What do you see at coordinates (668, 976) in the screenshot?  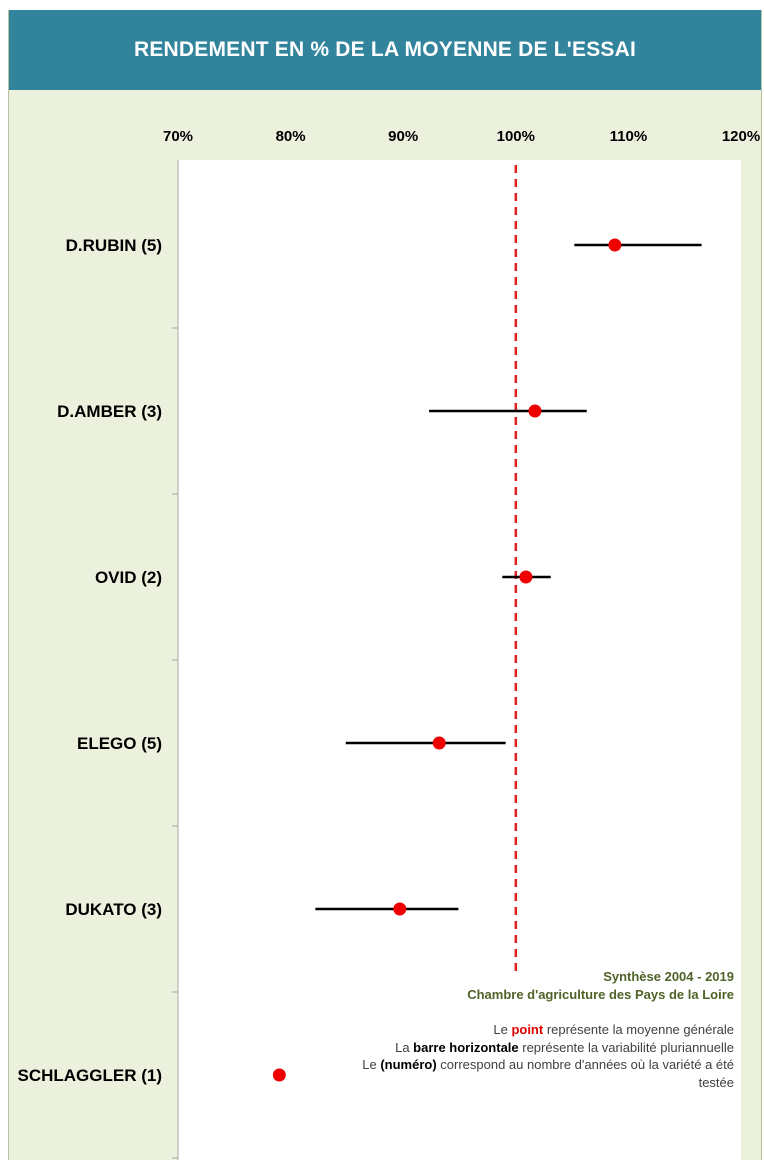 I see `source-line-1: Synthèse 2004 - 2019` at bounding box center [668, 976].